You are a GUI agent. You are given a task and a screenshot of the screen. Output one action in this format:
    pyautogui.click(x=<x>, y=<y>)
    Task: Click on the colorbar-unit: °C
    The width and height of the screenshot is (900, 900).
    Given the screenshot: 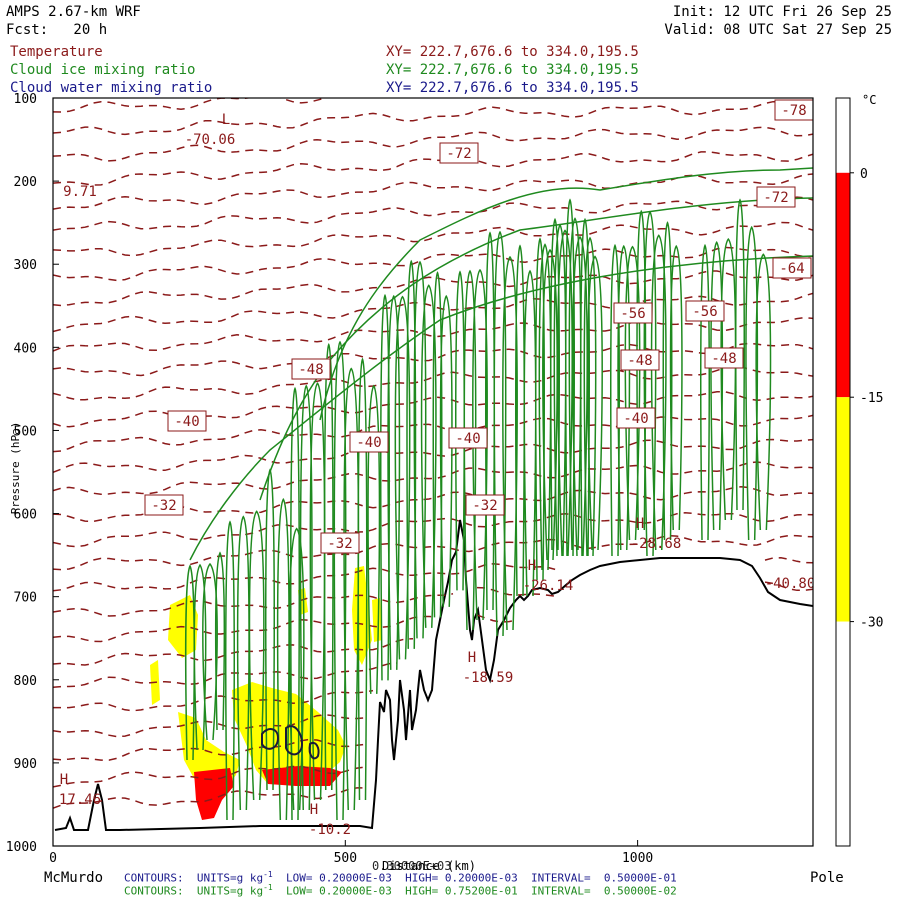 What is the action you would take?
    pyautogui.click(x=869, y=100)
    